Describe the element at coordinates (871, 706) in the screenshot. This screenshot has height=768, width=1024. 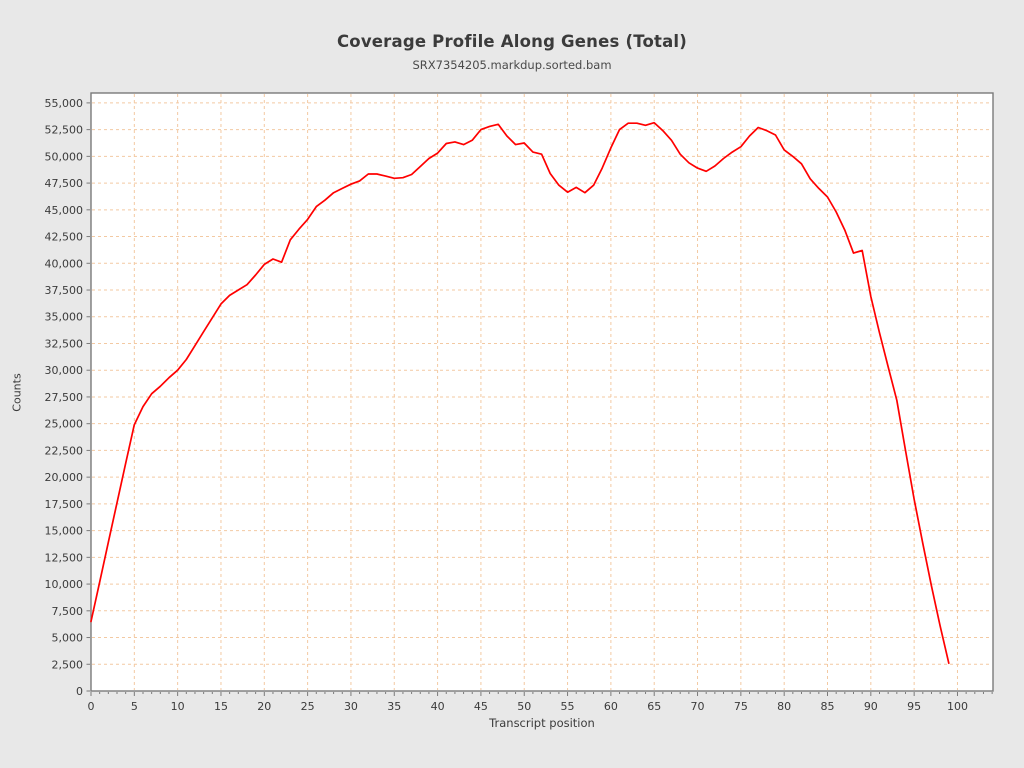
I see `svg-text: 90` at that location.